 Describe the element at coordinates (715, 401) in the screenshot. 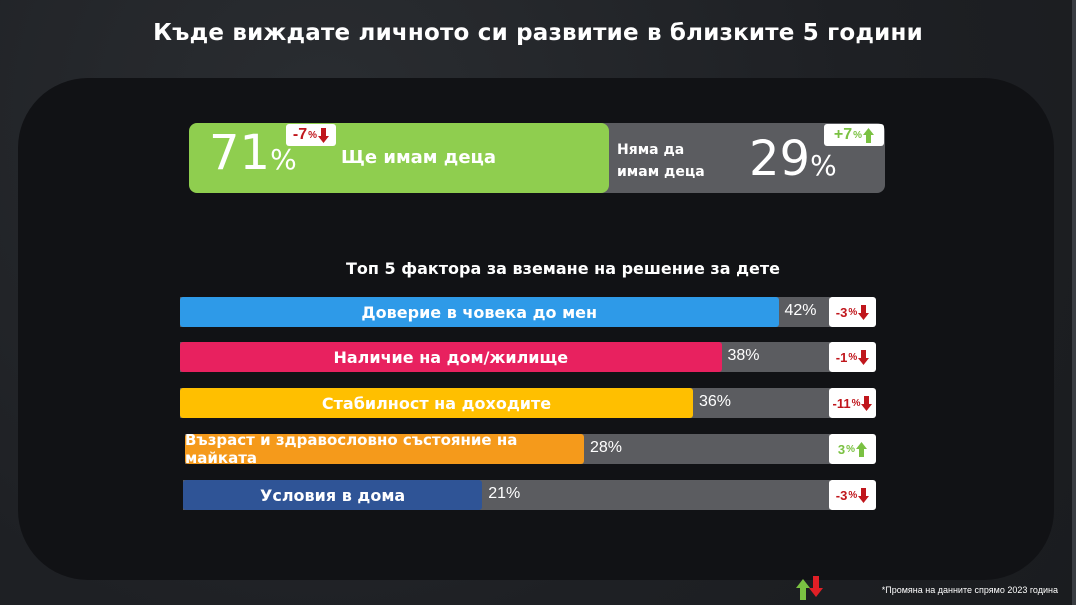

I see `factor-value-label: 36%` at that location.